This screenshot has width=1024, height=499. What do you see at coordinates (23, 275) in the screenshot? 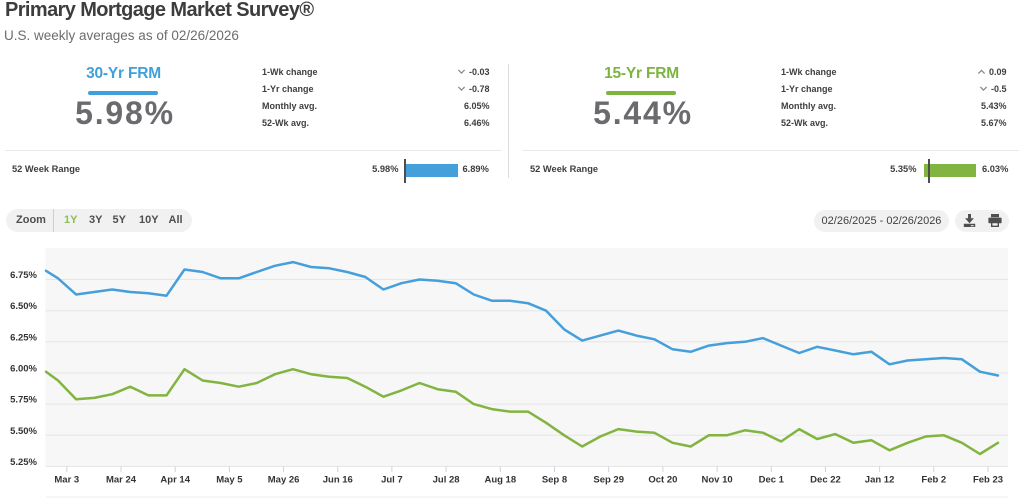
I see `svg-text: 6.75%` at bounding box center [23, 275].